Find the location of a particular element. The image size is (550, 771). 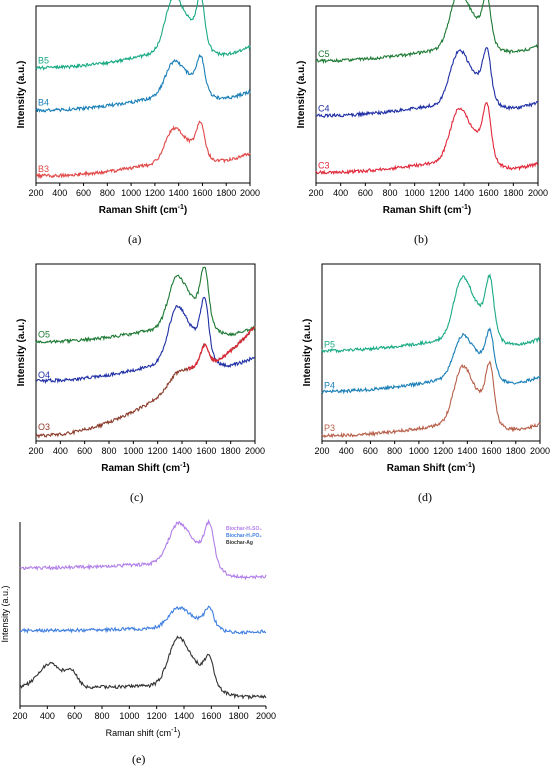

caption-c: (c) is located at coordinates (137, 497).